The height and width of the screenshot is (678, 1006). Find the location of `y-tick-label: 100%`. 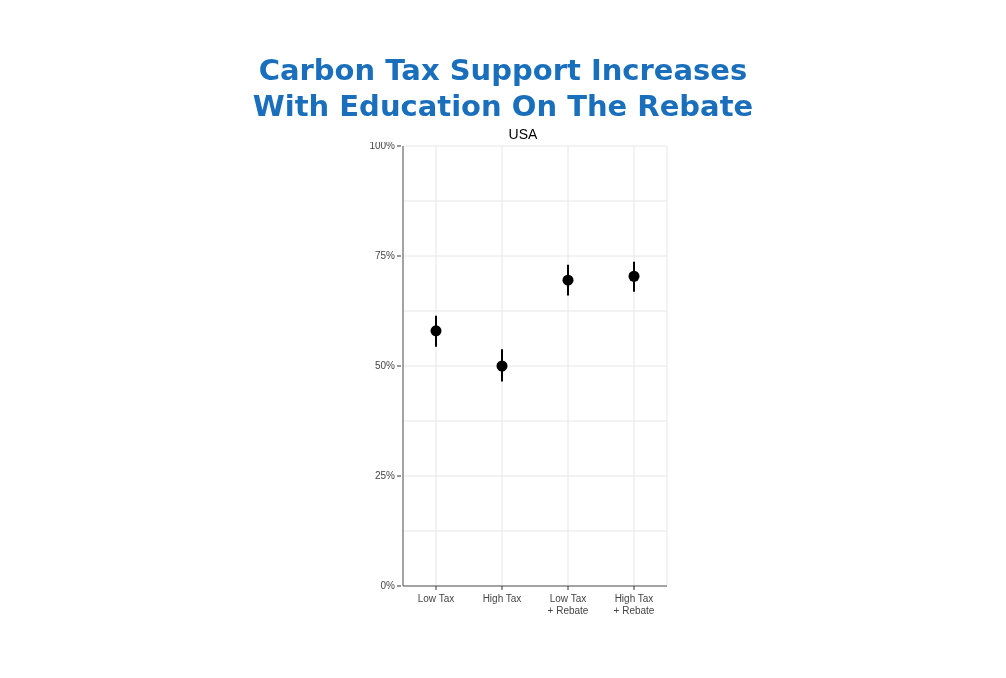

y-tick-label: 100% is located at coordinates (382, 145).